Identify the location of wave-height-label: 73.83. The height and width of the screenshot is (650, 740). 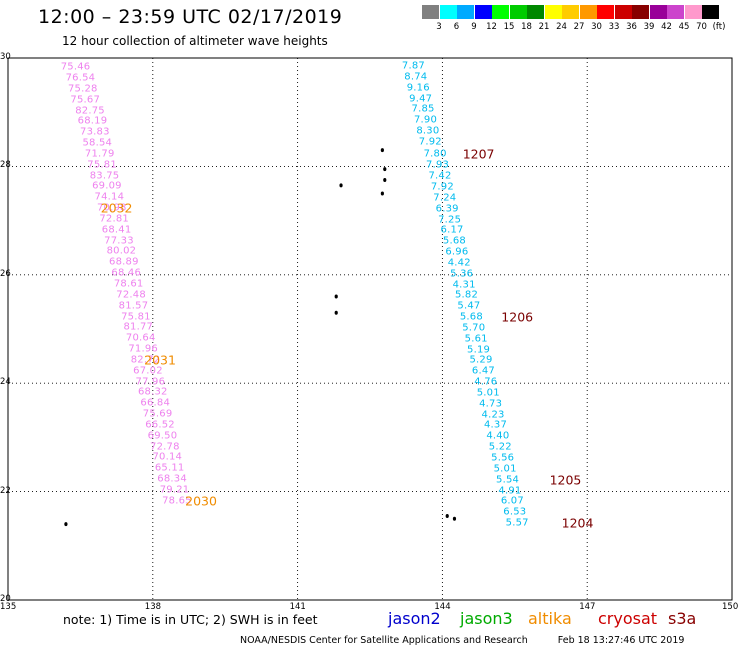
(95, 132).